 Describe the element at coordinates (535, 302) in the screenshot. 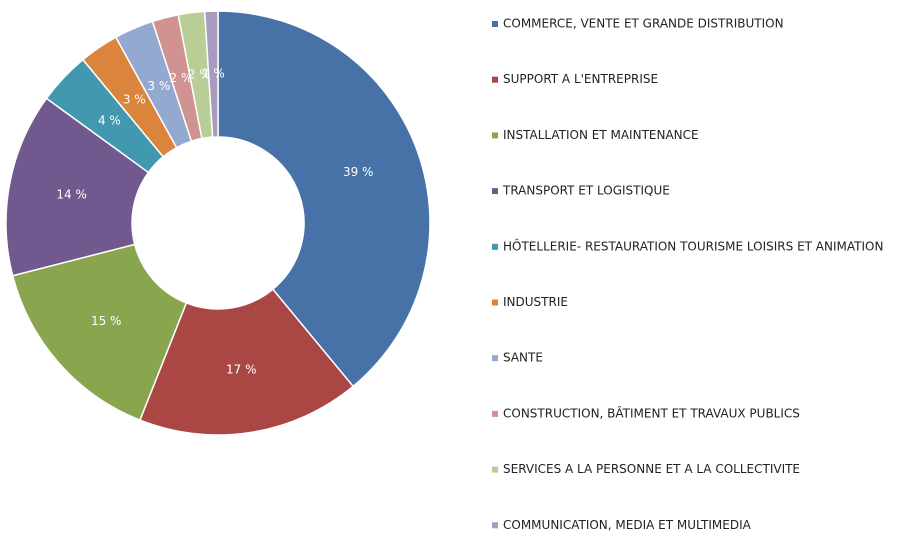

I see `legend-label: INDUSTRIE` at that location.